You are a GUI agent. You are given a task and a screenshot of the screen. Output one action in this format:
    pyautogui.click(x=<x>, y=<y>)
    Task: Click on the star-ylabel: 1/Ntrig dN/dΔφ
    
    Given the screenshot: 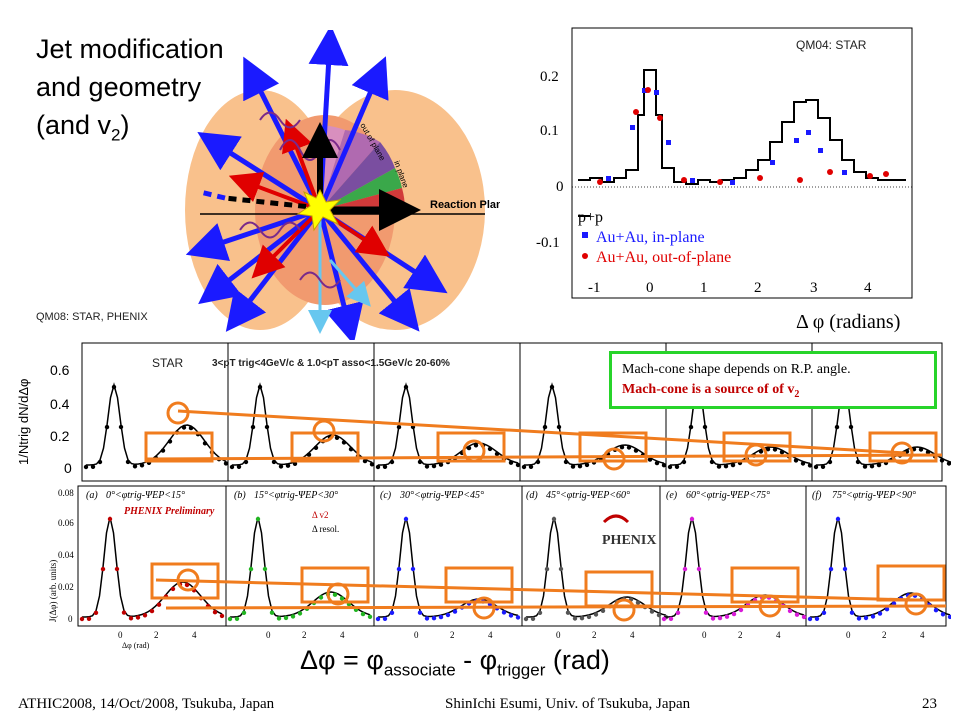 What is the action you would take?
    pyautogui.click(x=23, y=422)
    